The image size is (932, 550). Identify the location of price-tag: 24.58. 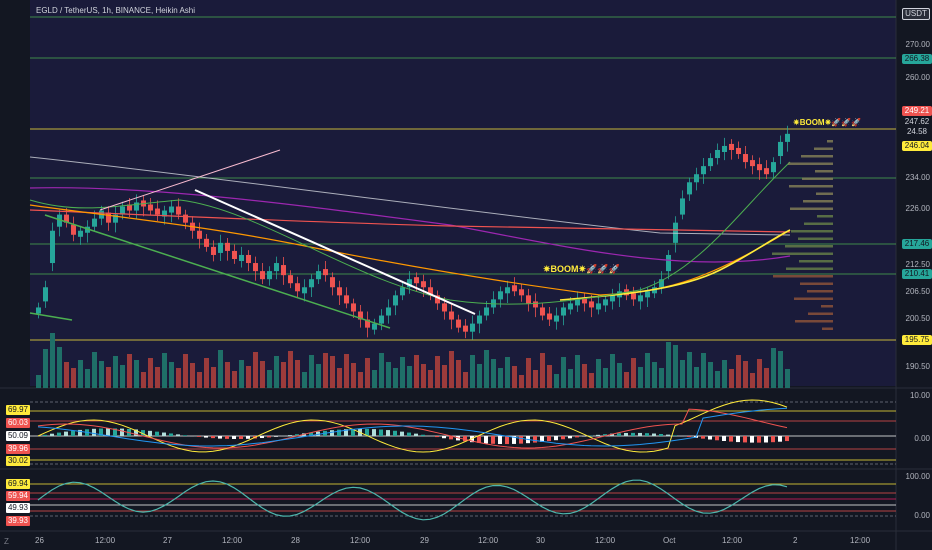
(917, 131).